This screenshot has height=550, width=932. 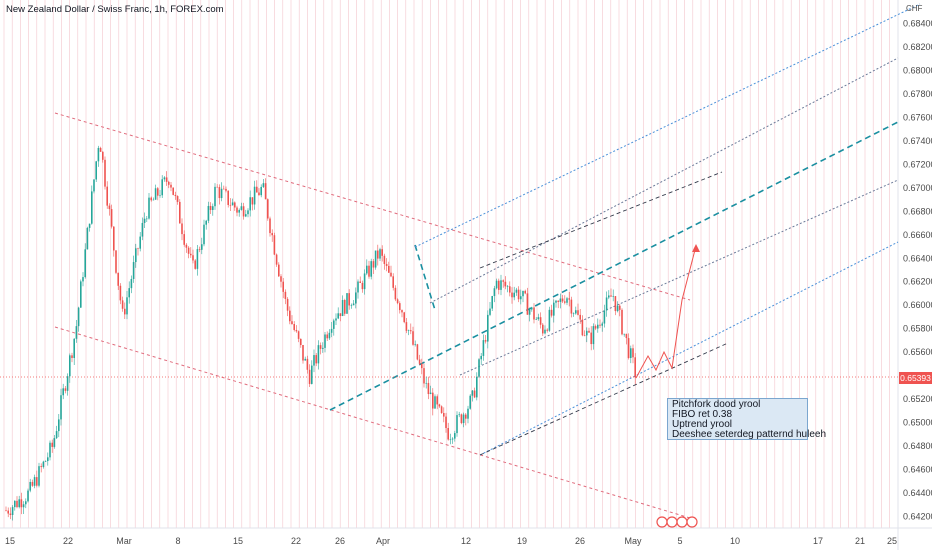 I want to click on x-tick-label: 22, so click(x=296, y=541).